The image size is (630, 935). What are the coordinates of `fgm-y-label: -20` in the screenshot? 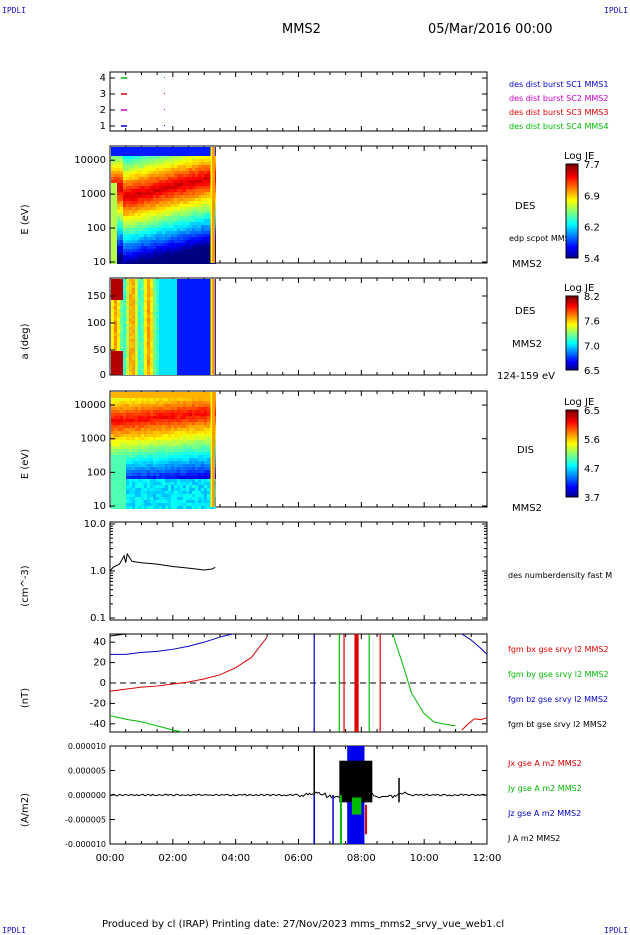 It's located at (98, 703).